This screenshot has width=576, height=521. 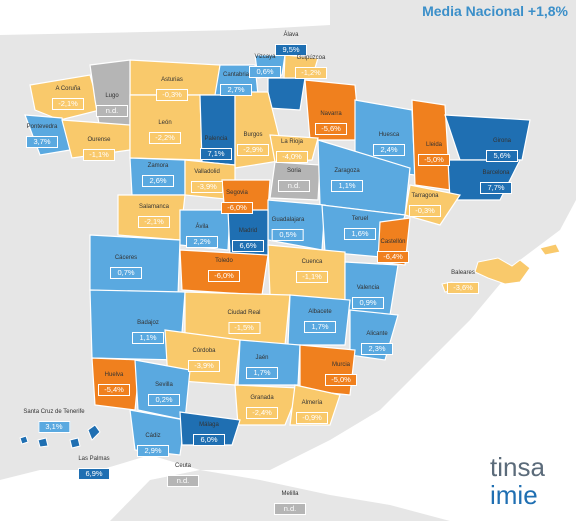 What do you see at coordinates (360, 219) in the screenshot?
I see `province-name: Teruel` at bounding box center [360, 219].